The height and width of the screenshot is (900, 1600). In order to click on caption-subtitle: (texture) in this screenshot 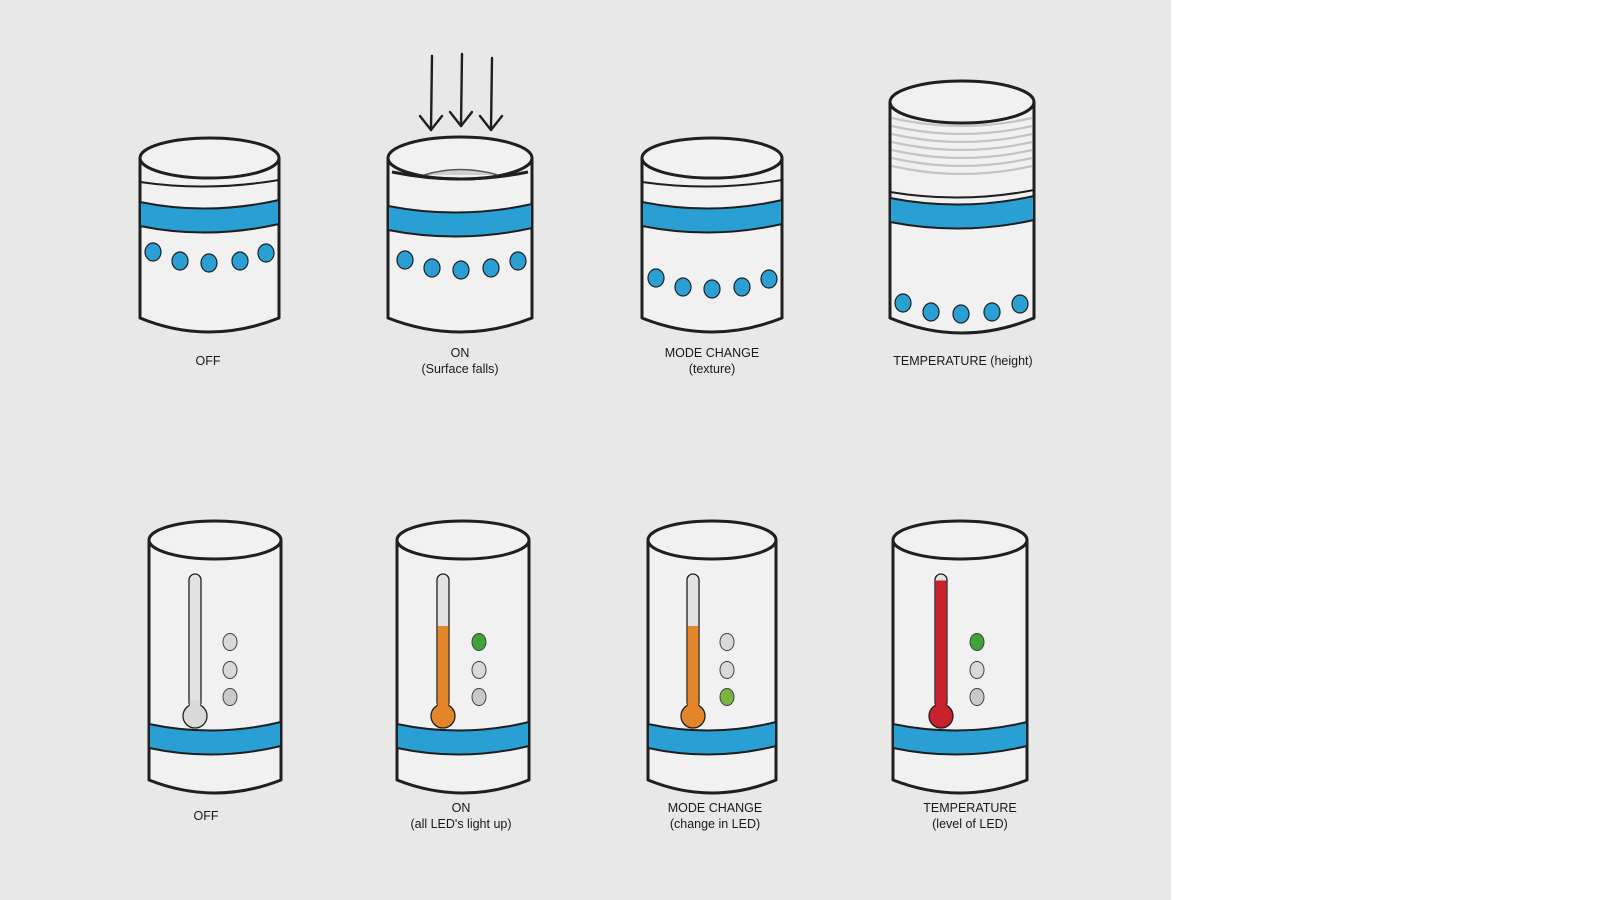, I will do `click(712, 369)`.